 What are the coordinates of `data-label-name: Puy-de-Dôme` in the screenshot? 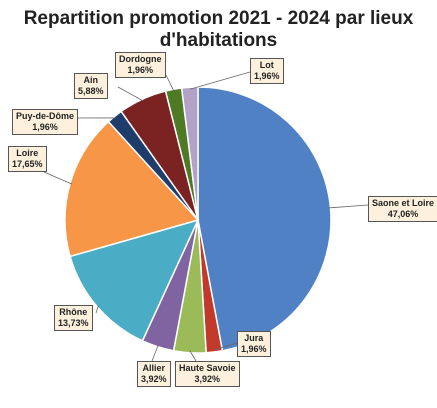 It's located at (45, 116).